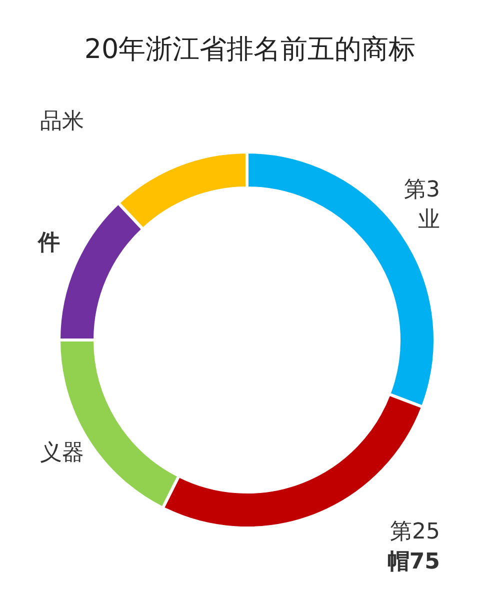  I want to click on slice-label: 第25 帽75, so click(413, 547).